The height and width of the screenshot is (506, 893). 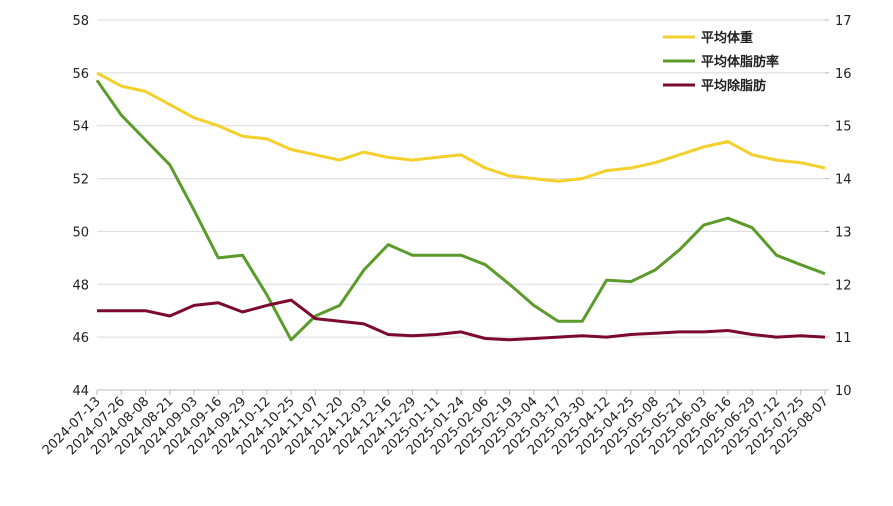 What do you see at coordinates (80, 232) in the screenshot?
I see `y-tick-label: 50` at bounding box center [80, 232].